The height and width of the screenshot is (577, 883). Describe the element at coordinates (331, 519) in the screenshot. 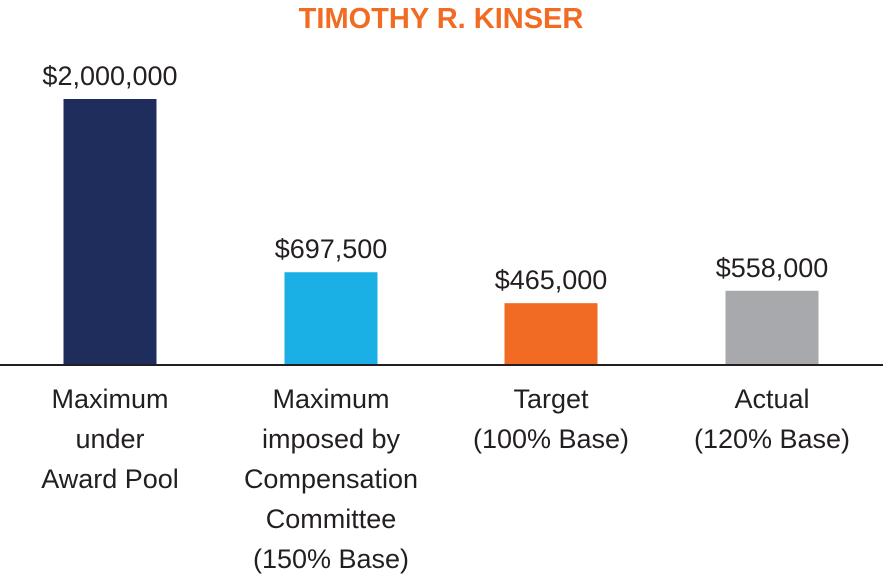

I see `category-label-line: Committee` at that location.